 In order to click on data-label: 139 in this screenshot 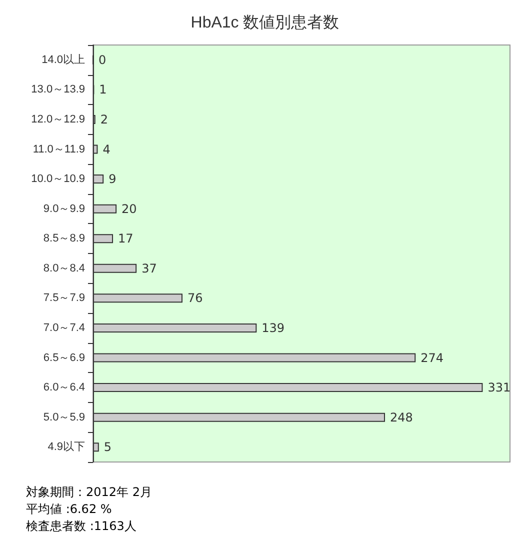, I will do `click(273, 327)`.